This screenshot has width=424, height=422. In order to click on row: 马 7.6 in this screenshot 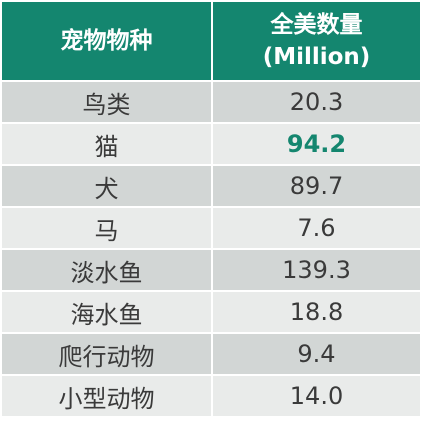, I will do `click(211, 228)`.